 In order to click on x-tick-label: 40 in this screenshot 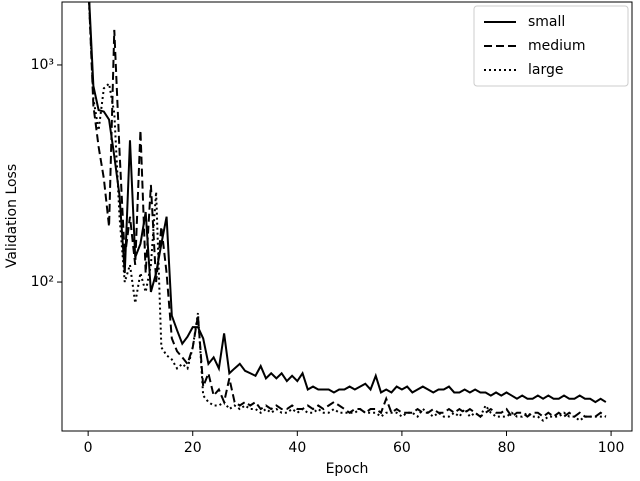, I will do `click(297, 448)`.